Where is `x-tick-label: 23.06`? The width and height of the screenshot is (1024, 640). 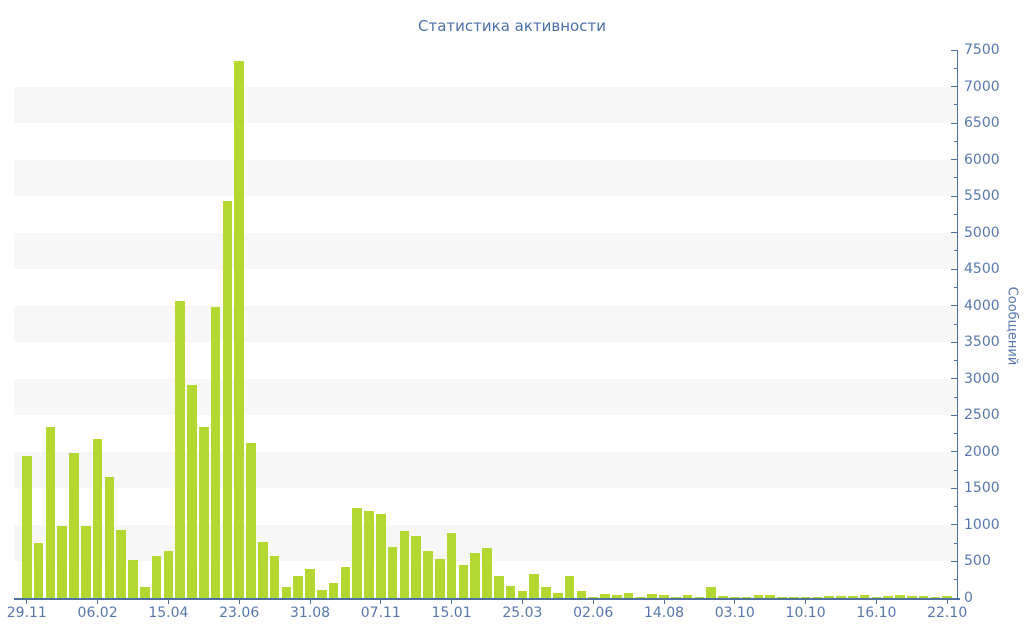 x-tick-label: 23.06 is located at coordinates (239, 613).